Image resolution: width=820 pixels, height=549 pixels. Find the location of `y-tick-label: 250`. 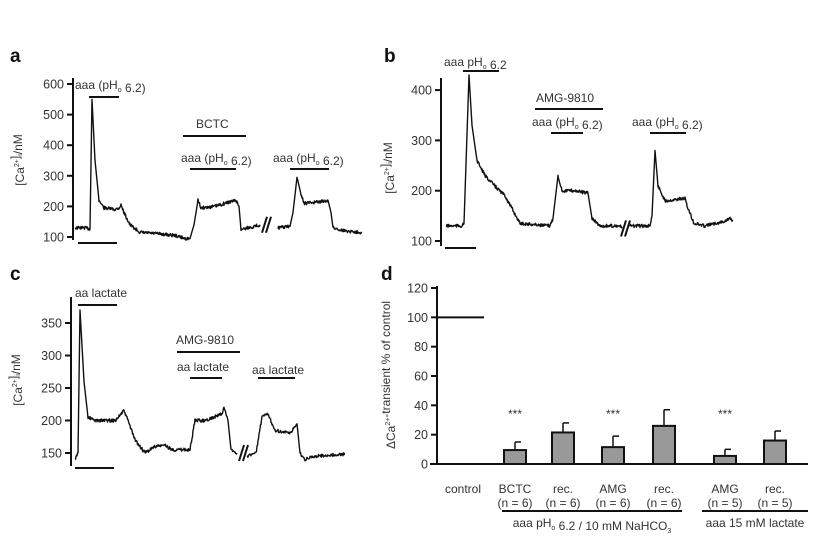

y-tick-label: 250 is located at coordinates (51, 389).